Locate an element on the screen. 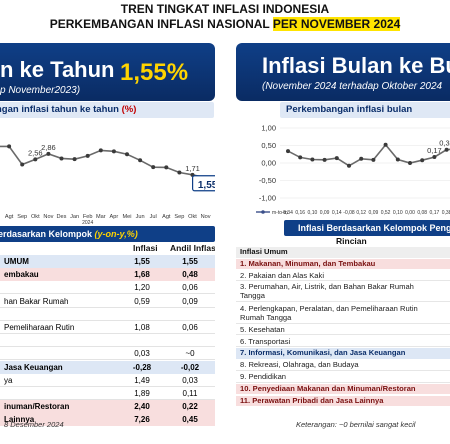 The image size is (450, 444). row-text: 9. Pendidikan is located at coordinates (263, 376).